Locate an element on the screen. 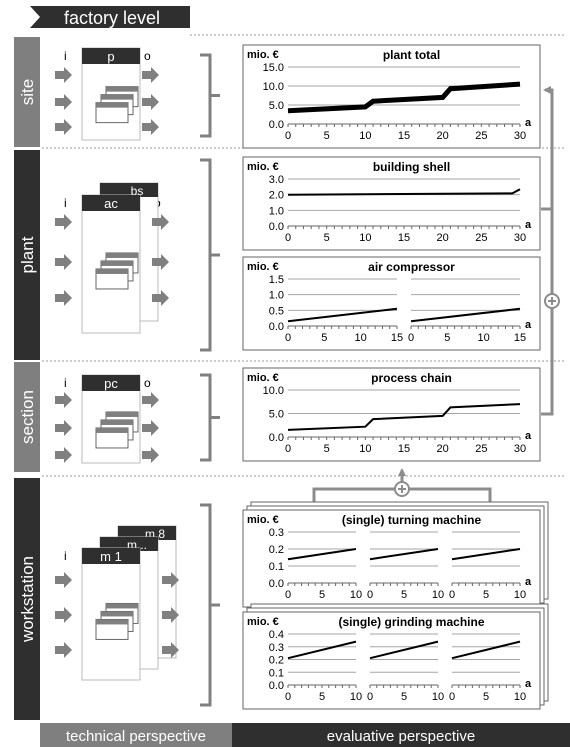 This screenshot has width=570, height=747. chart-panel: 0 5 10a is located at coordinates (490, 566).